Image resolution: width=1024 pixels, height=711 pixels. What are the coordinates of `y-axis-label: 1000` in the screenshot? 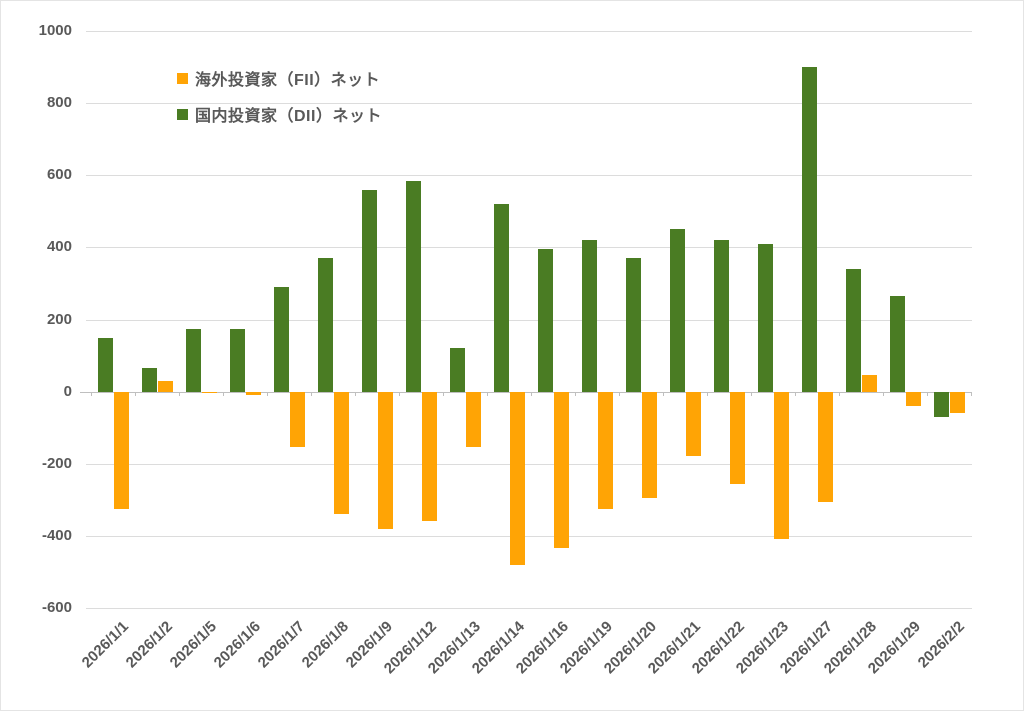 It's located at (55, 30).